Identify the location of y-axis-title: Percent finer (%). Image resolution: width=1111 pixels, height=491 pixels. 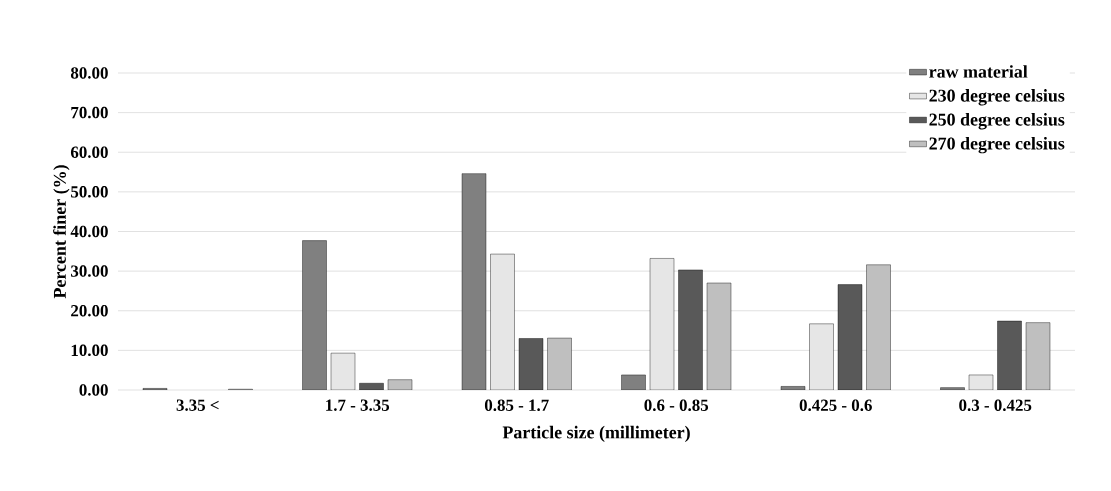
(61, 232).